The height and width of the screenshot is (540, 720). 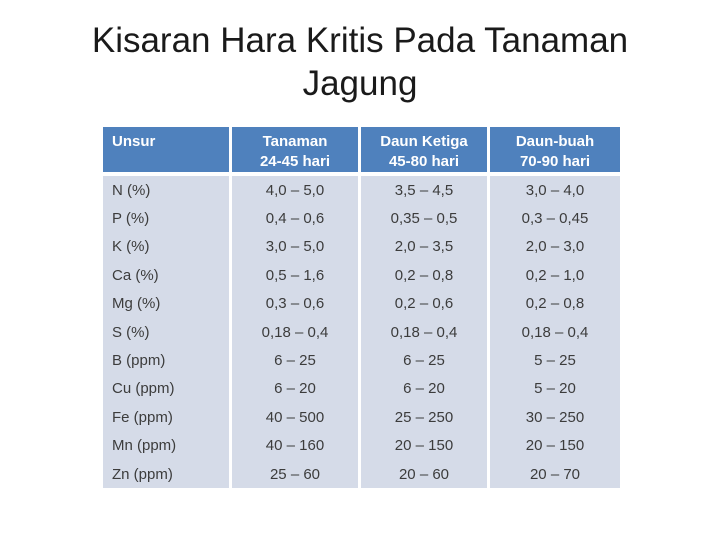 I want to click on row-label: Mg (%), so click(x=166, y=303).